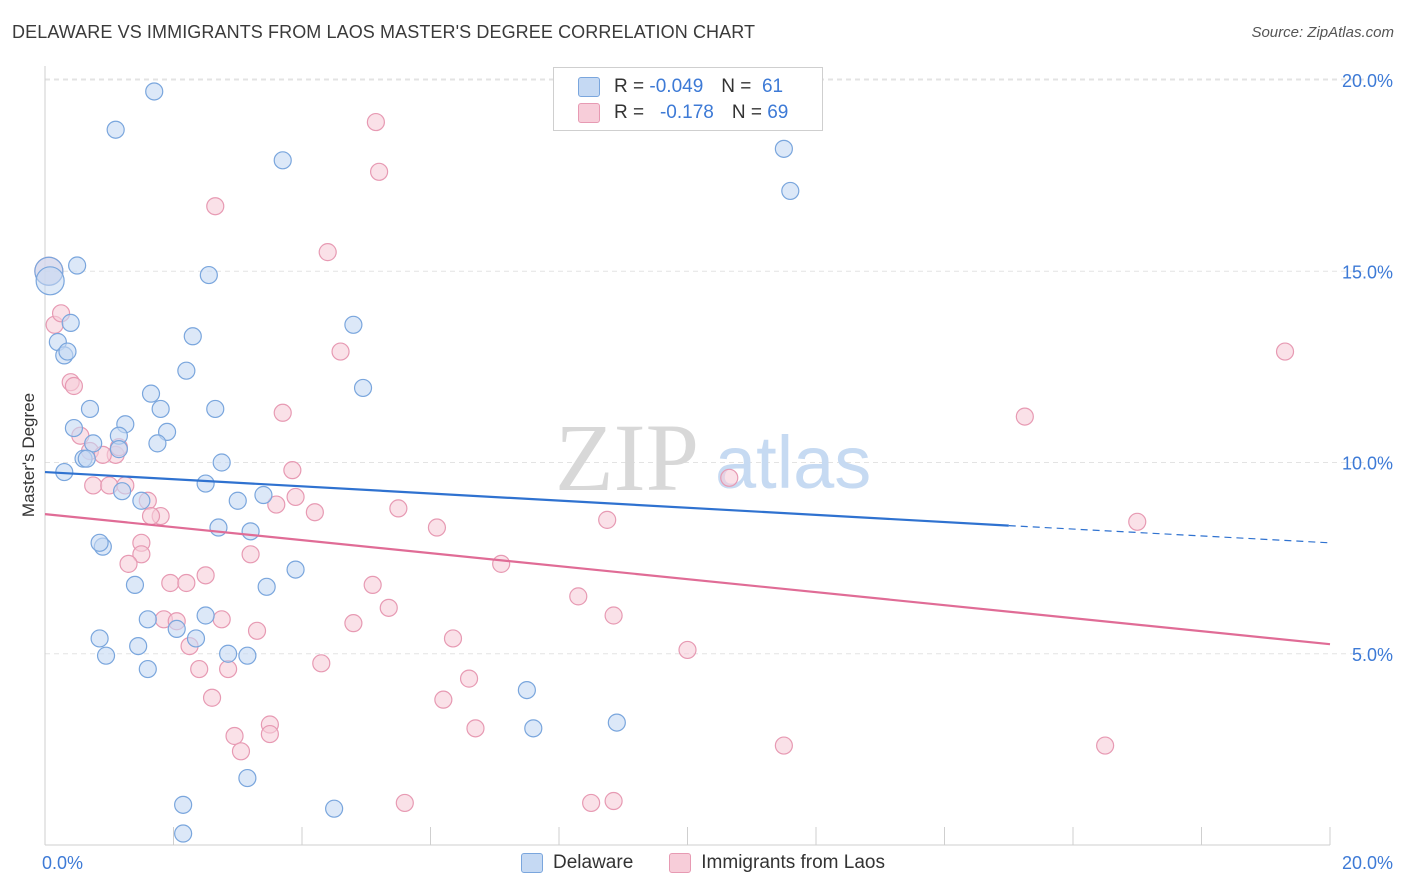  I want to click on legend-r-value: -0.178, so click(686, 112).